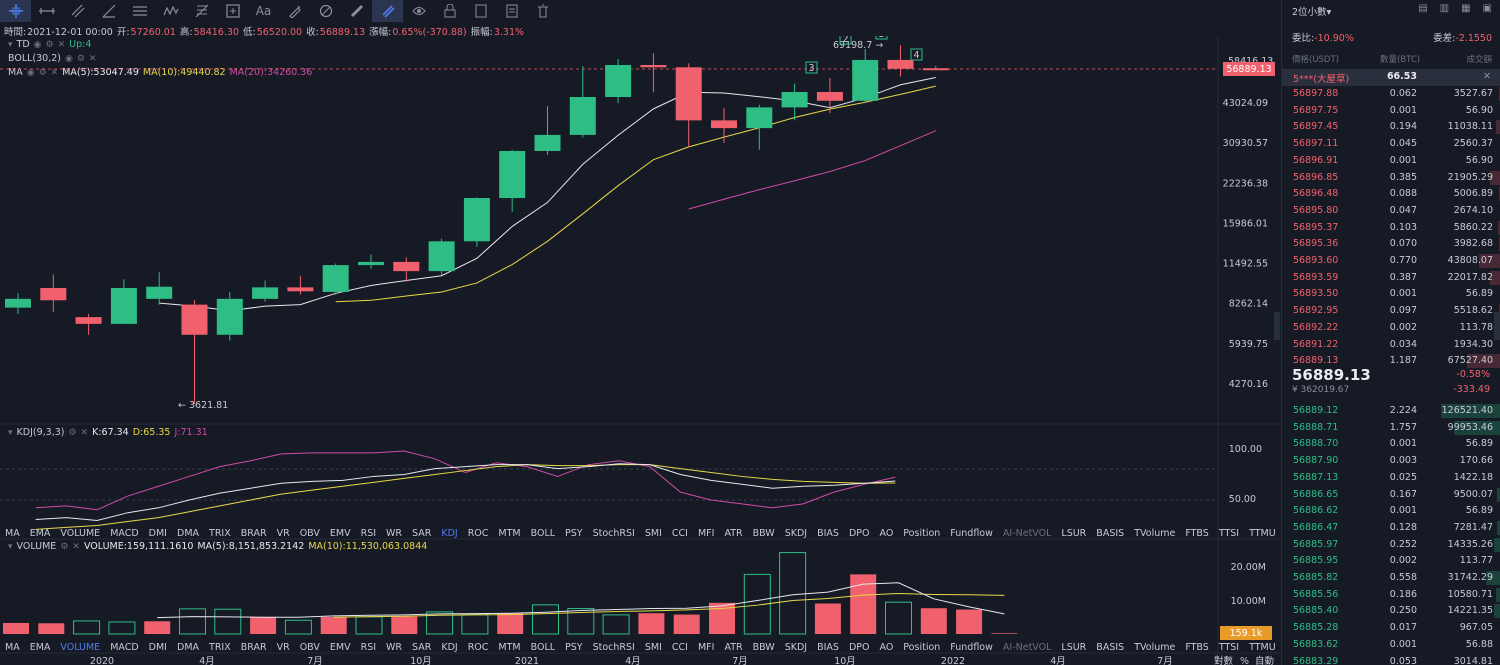 The height and width of the screenshot is (665, 1500). Describe the element at coordinates (1391, 244) in the screenshot. I see `ask-row: 56895.36 0.070 3982.68` at that location.